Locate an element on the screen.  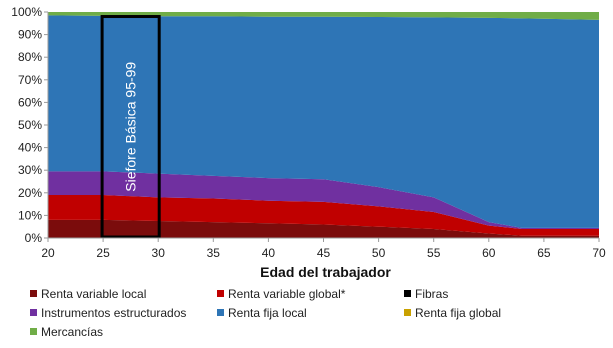
legend-label-fibras: Fibras is located at coordinates (431, 294).